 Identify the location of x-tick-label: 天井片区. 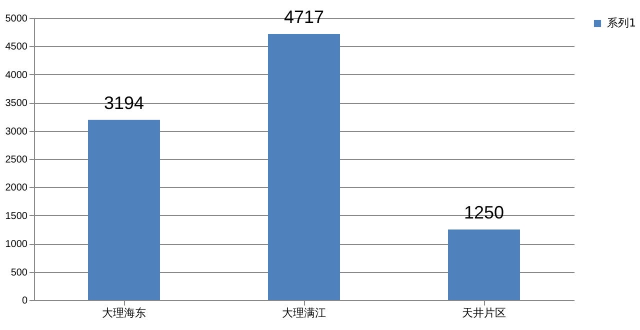
(484, 313).